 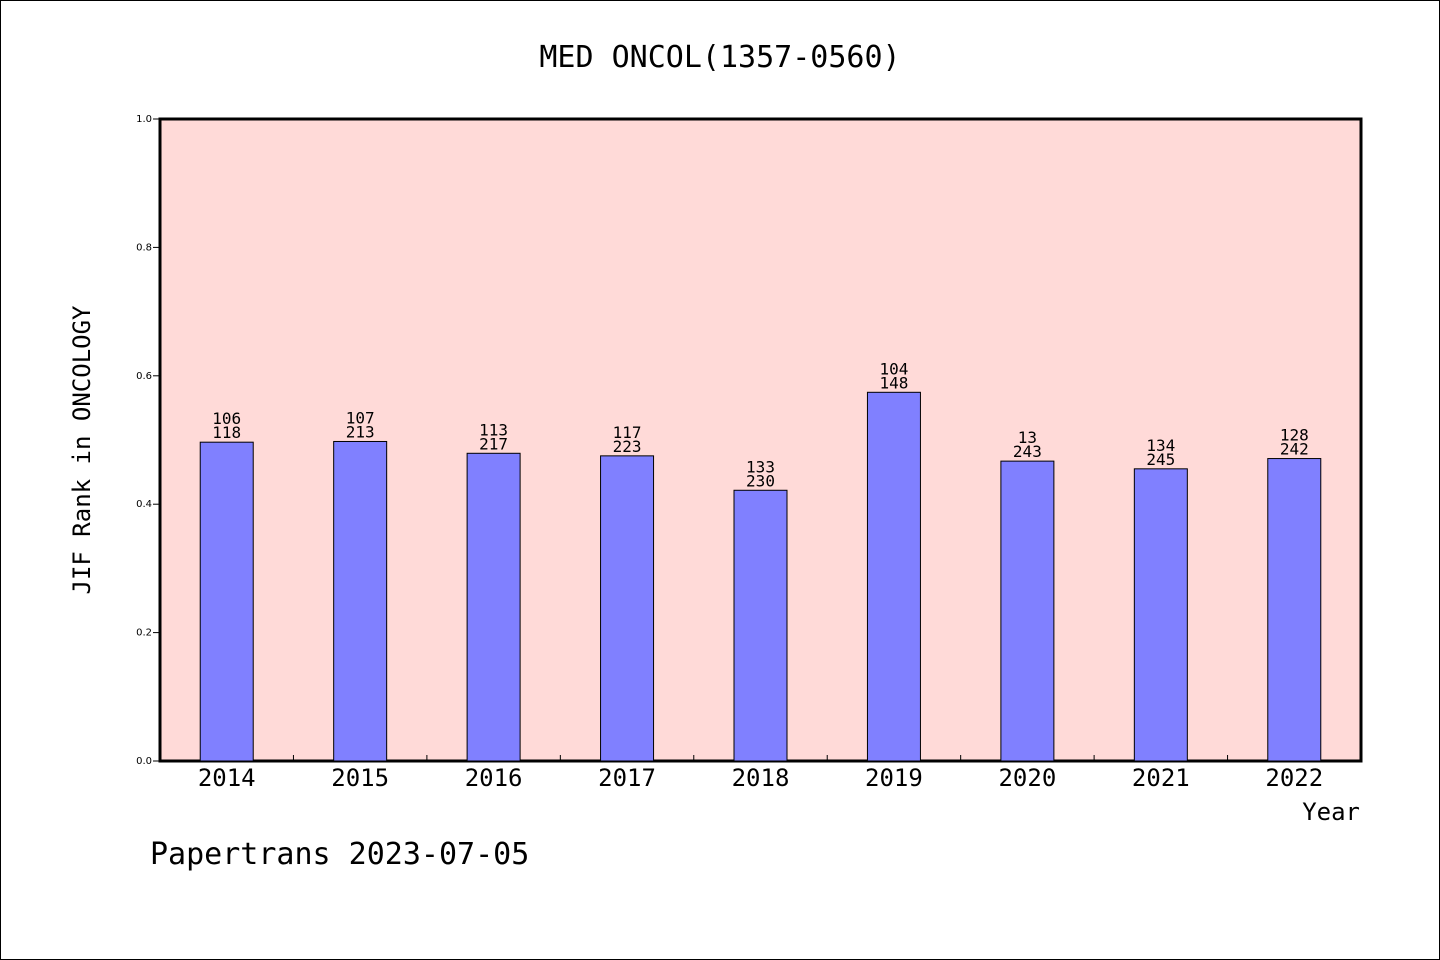 What do you see at coordinates (627, 432) in the screenshot?
I see `bar-rank-label: 117` at bounding box center [627, 432].